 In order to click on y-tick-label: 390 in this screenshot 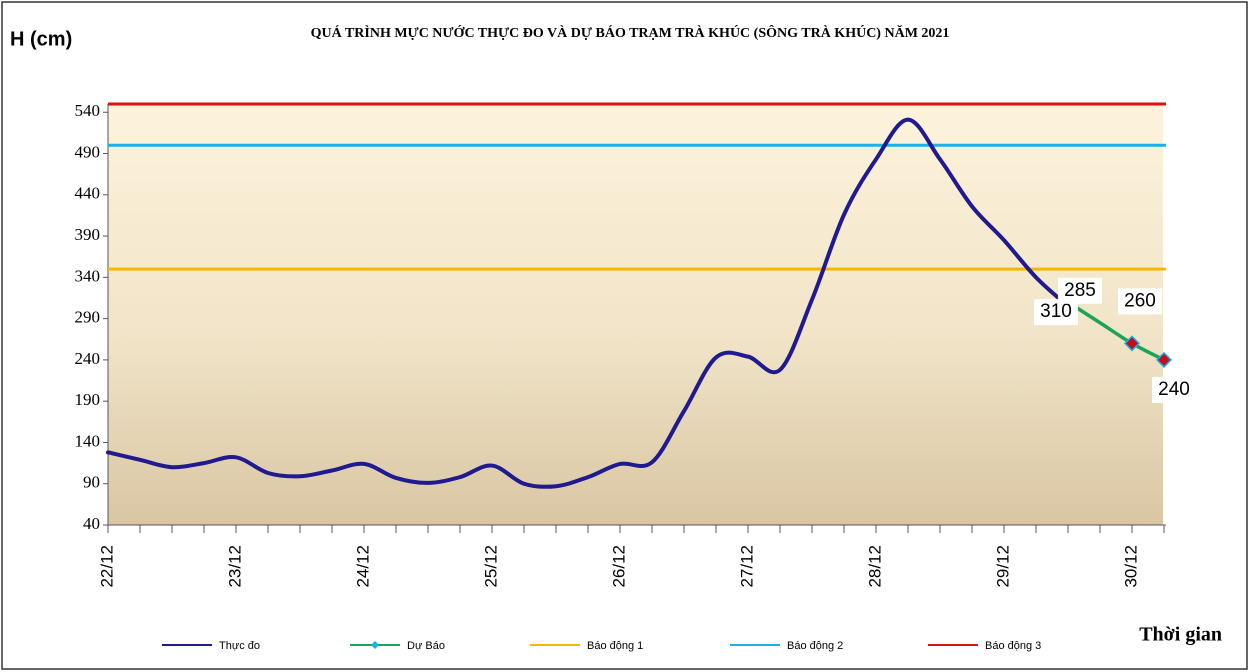, I will do `click(88, 234)`.